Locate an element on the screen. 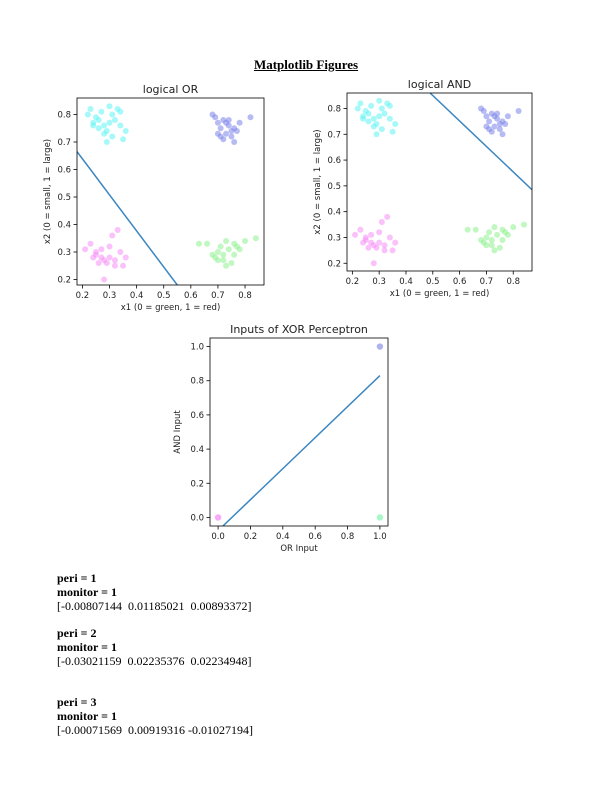  plot-frame is located at coordinates (299, 432).